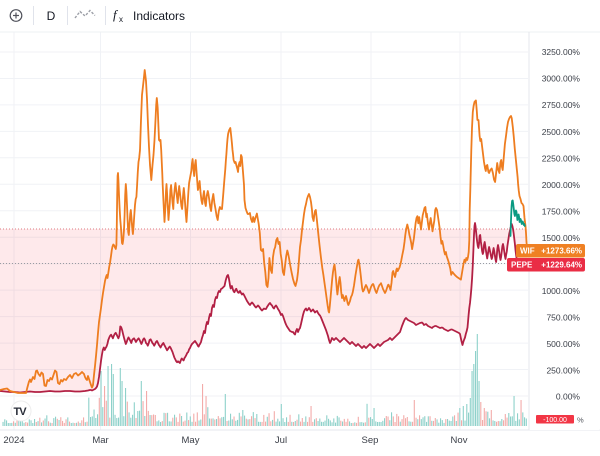  Describe the element at coordinates (191, 440) in the screenshot. I see `svg-text: May` at that location.